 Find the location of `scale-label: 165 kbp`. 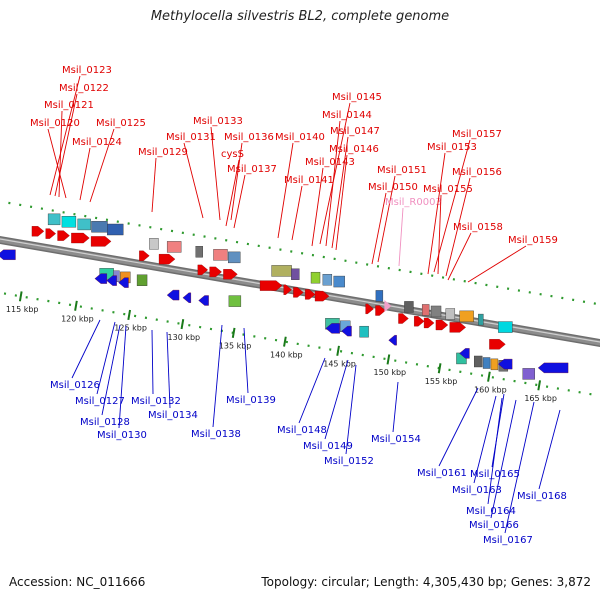

scale-label: 165 kbp is located at coordinates (540, 398).